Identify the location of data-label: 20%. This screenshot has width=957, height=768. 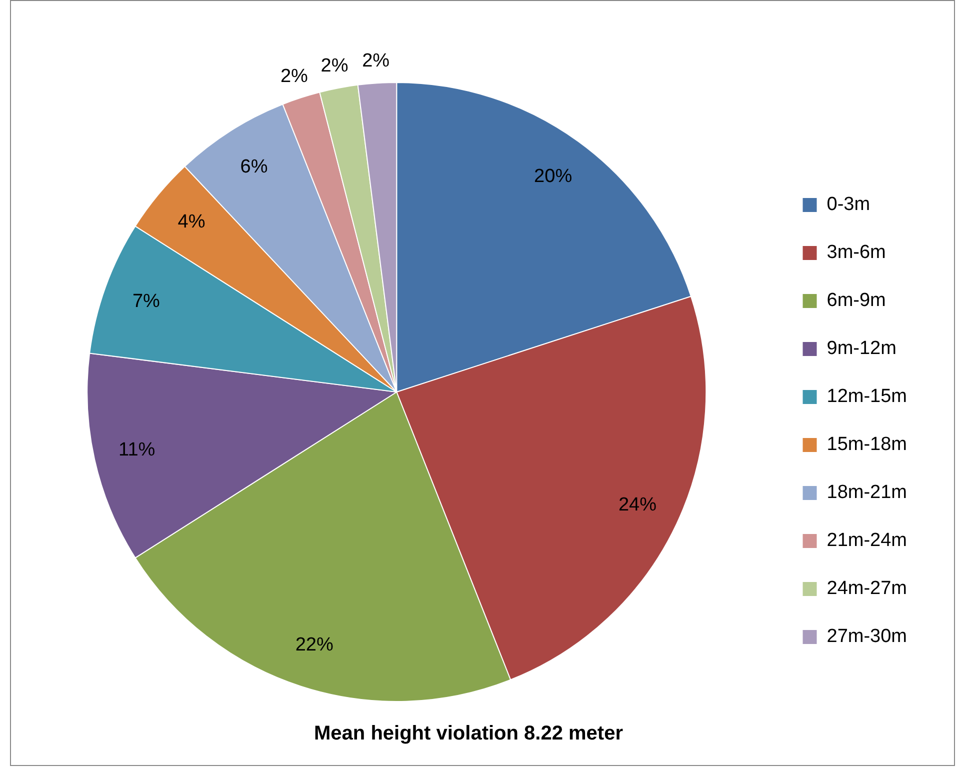
(553, 176).